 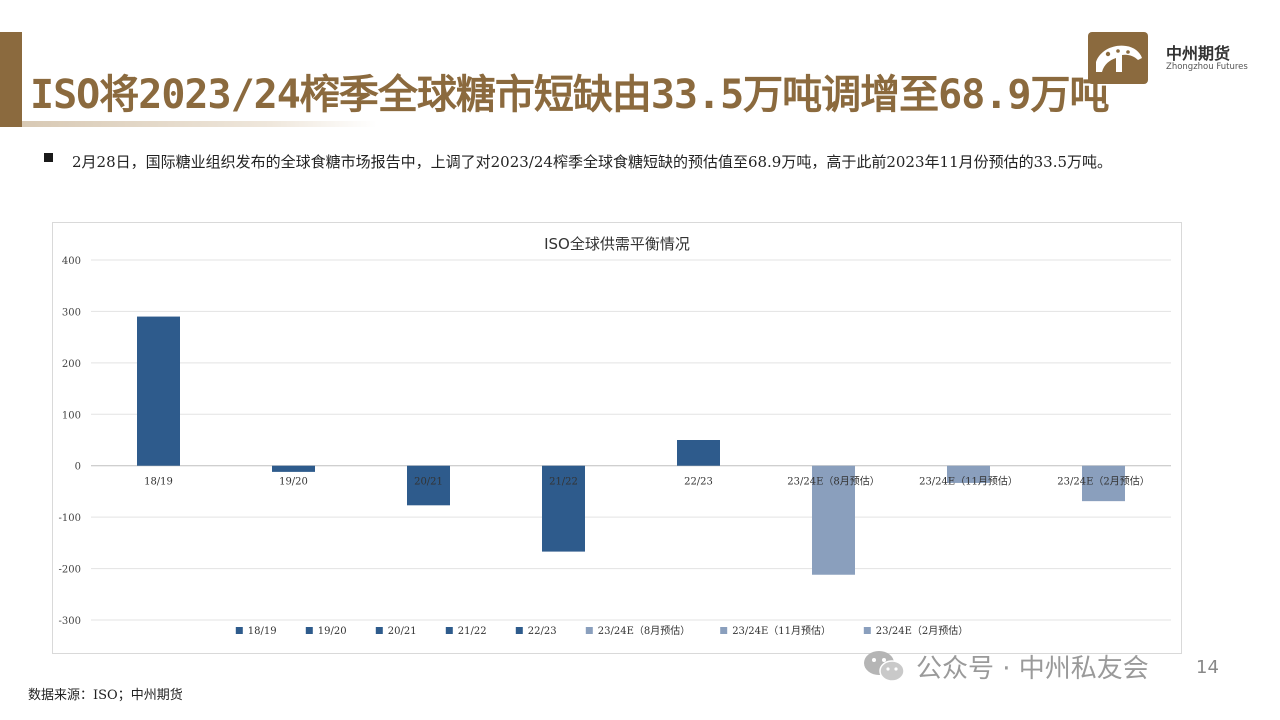 What do you see at coordinates (569, 95) in the screenshot?
I see `page-title: ISO将2023/24榨季全球糖市短缺由33.5万吨调增至68.9万吨` at bounding box center [569, 95].